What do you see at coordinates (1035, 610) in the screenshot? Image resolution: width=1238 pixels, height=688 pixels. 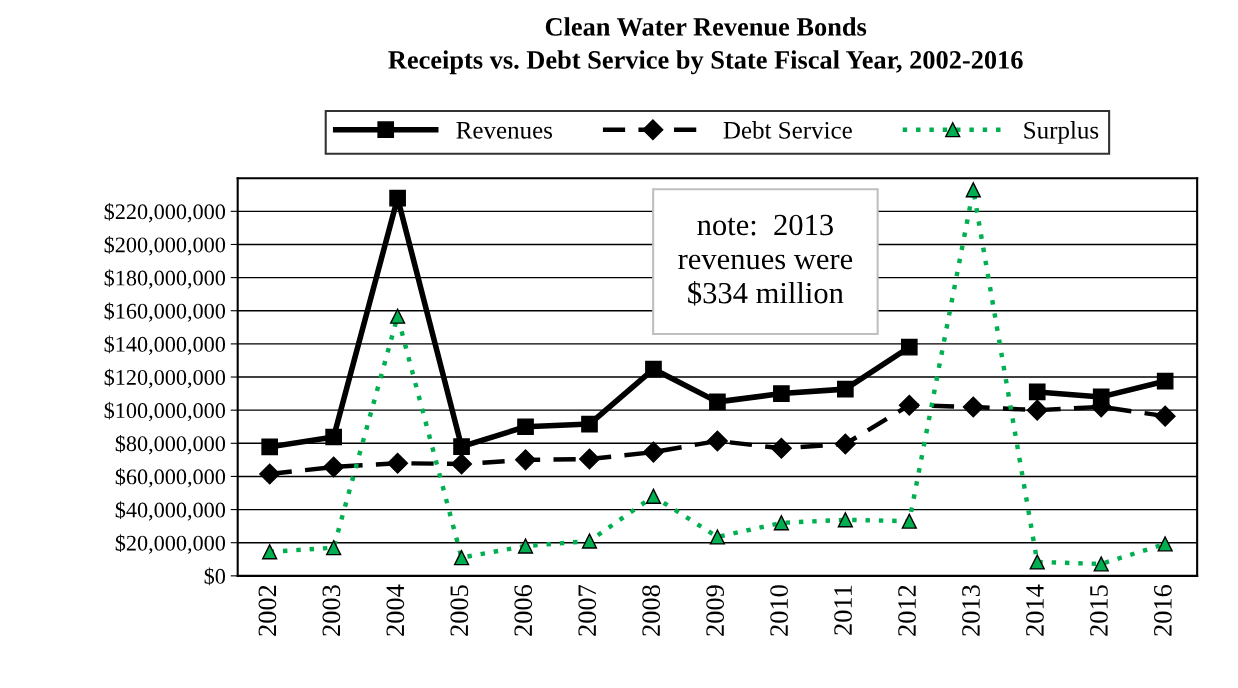 I see `x-tick-label: 2014` at bounding box center [1035, 610].